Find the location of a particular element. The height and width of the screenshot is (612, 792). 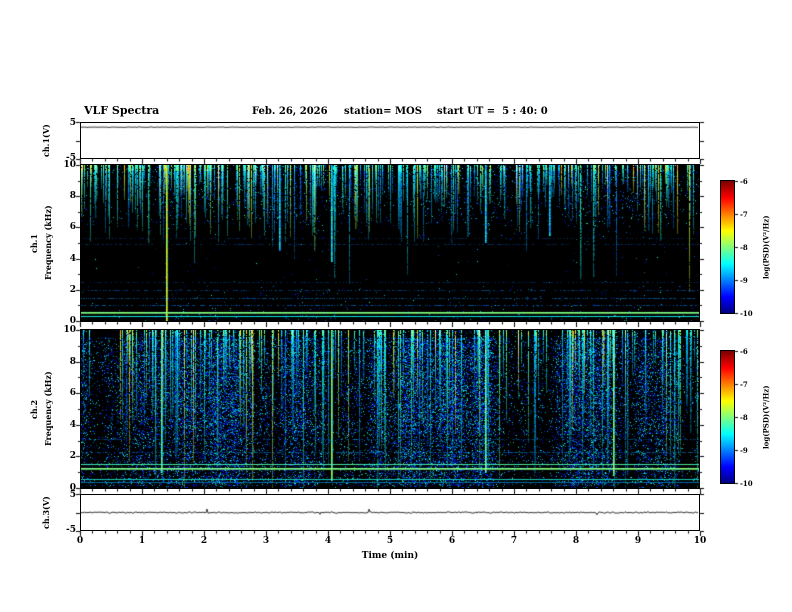

ch1-wave-y-tick-label: 5 is located at coordinates (72, 123).